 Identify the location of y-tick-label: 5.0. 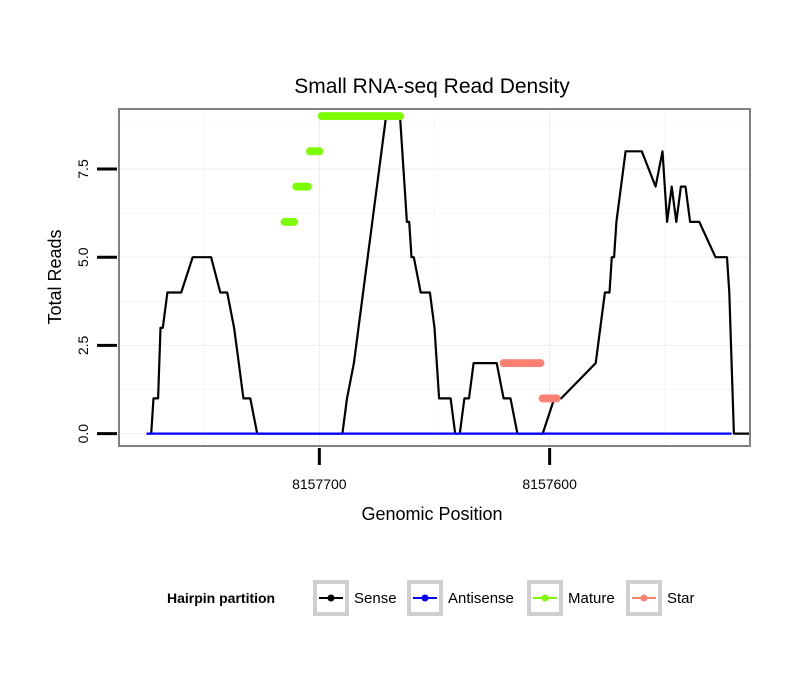
(83, 257).